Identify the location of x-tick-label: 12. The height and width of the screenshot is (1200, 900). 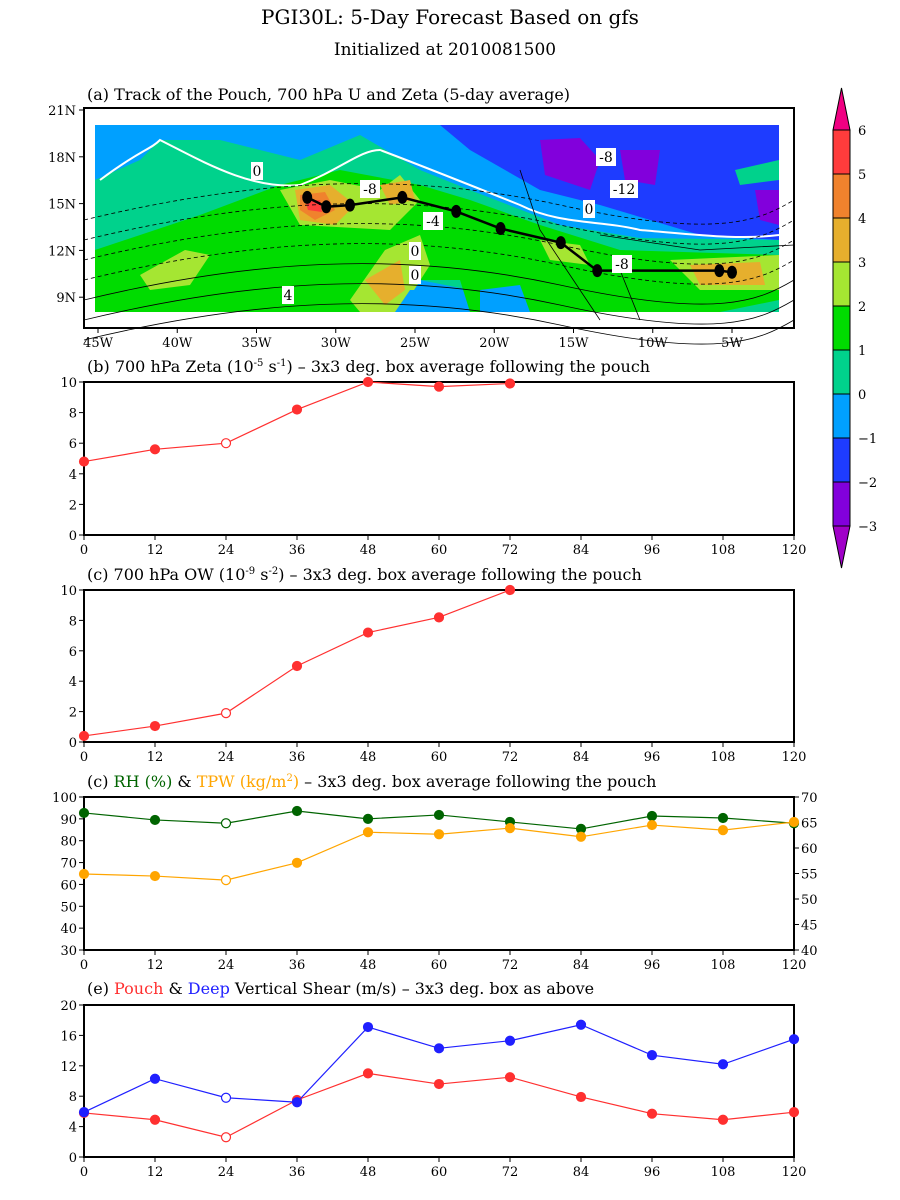
(155, 550).